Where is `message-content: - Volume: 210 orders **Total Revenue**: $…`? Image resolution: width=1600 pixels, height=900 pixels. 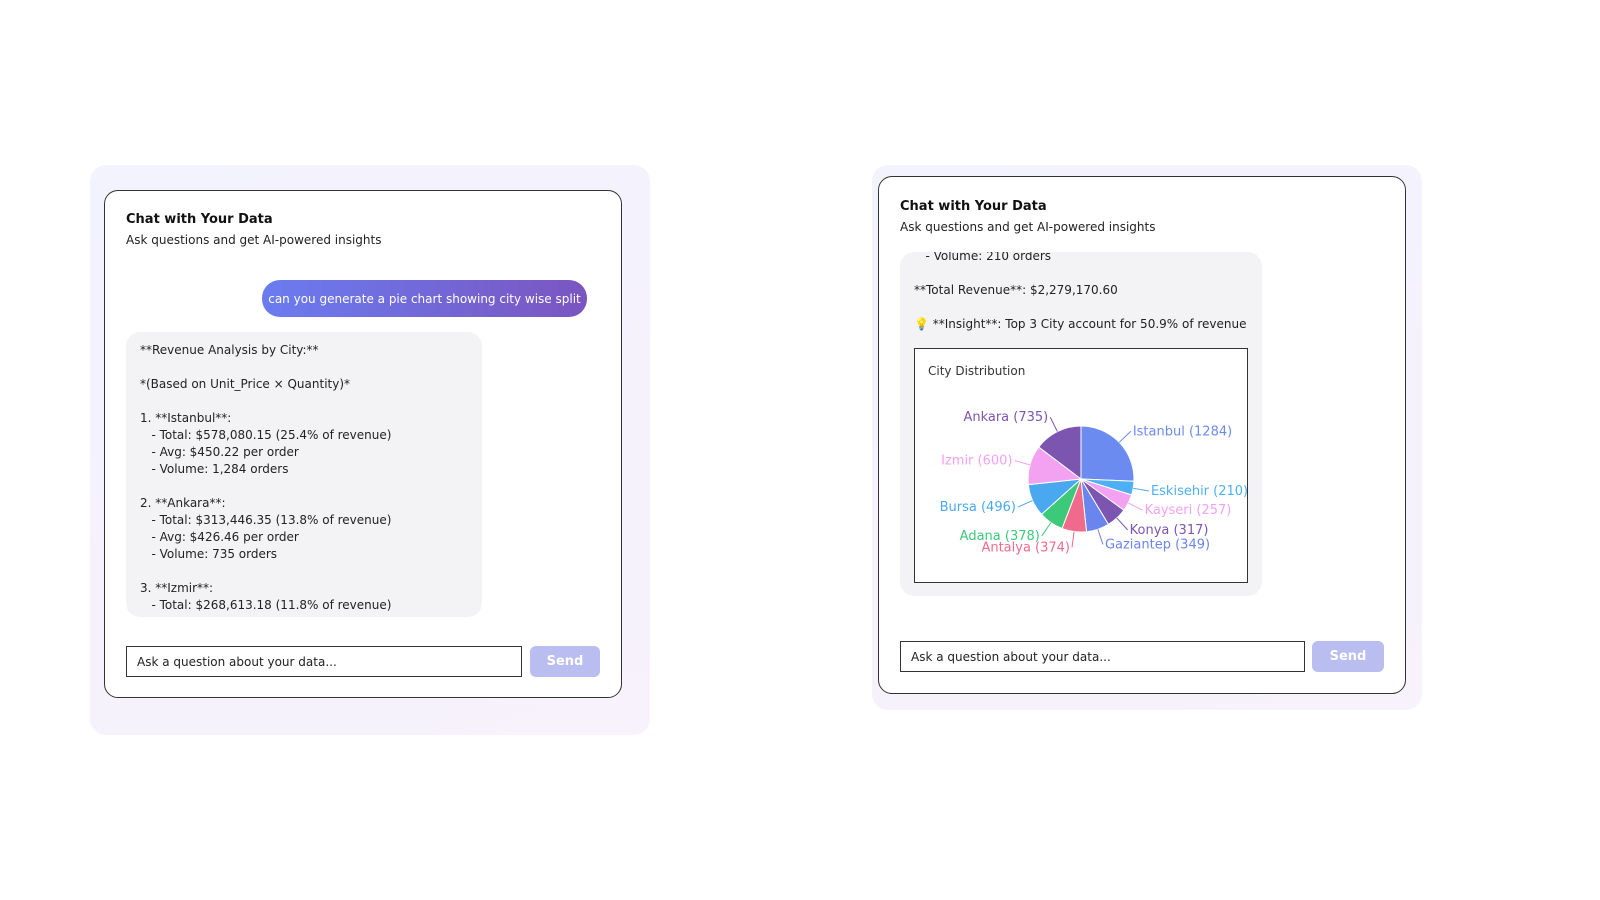 message-content: - Volume: 210 orders **Total Revenue**: $… is located at coordinates (1081, 422).